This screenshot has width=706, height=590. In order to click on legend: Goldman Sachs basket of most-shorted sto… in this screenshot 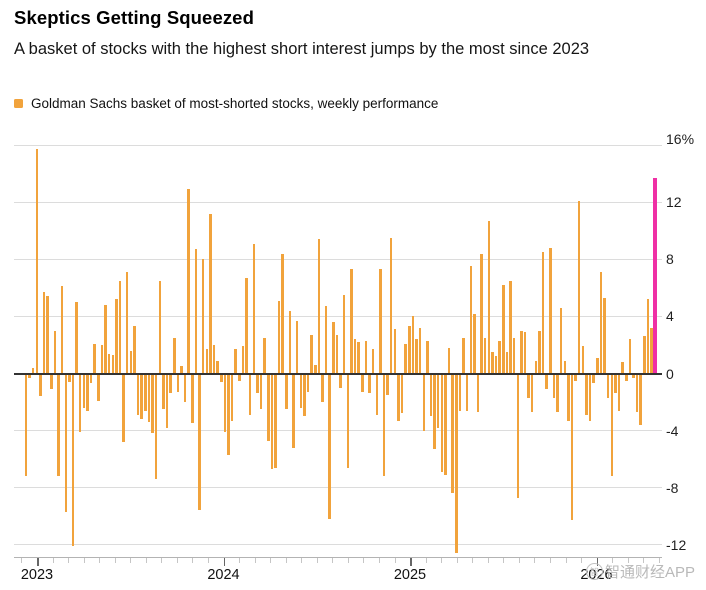, I will do `click(226, 103)`.